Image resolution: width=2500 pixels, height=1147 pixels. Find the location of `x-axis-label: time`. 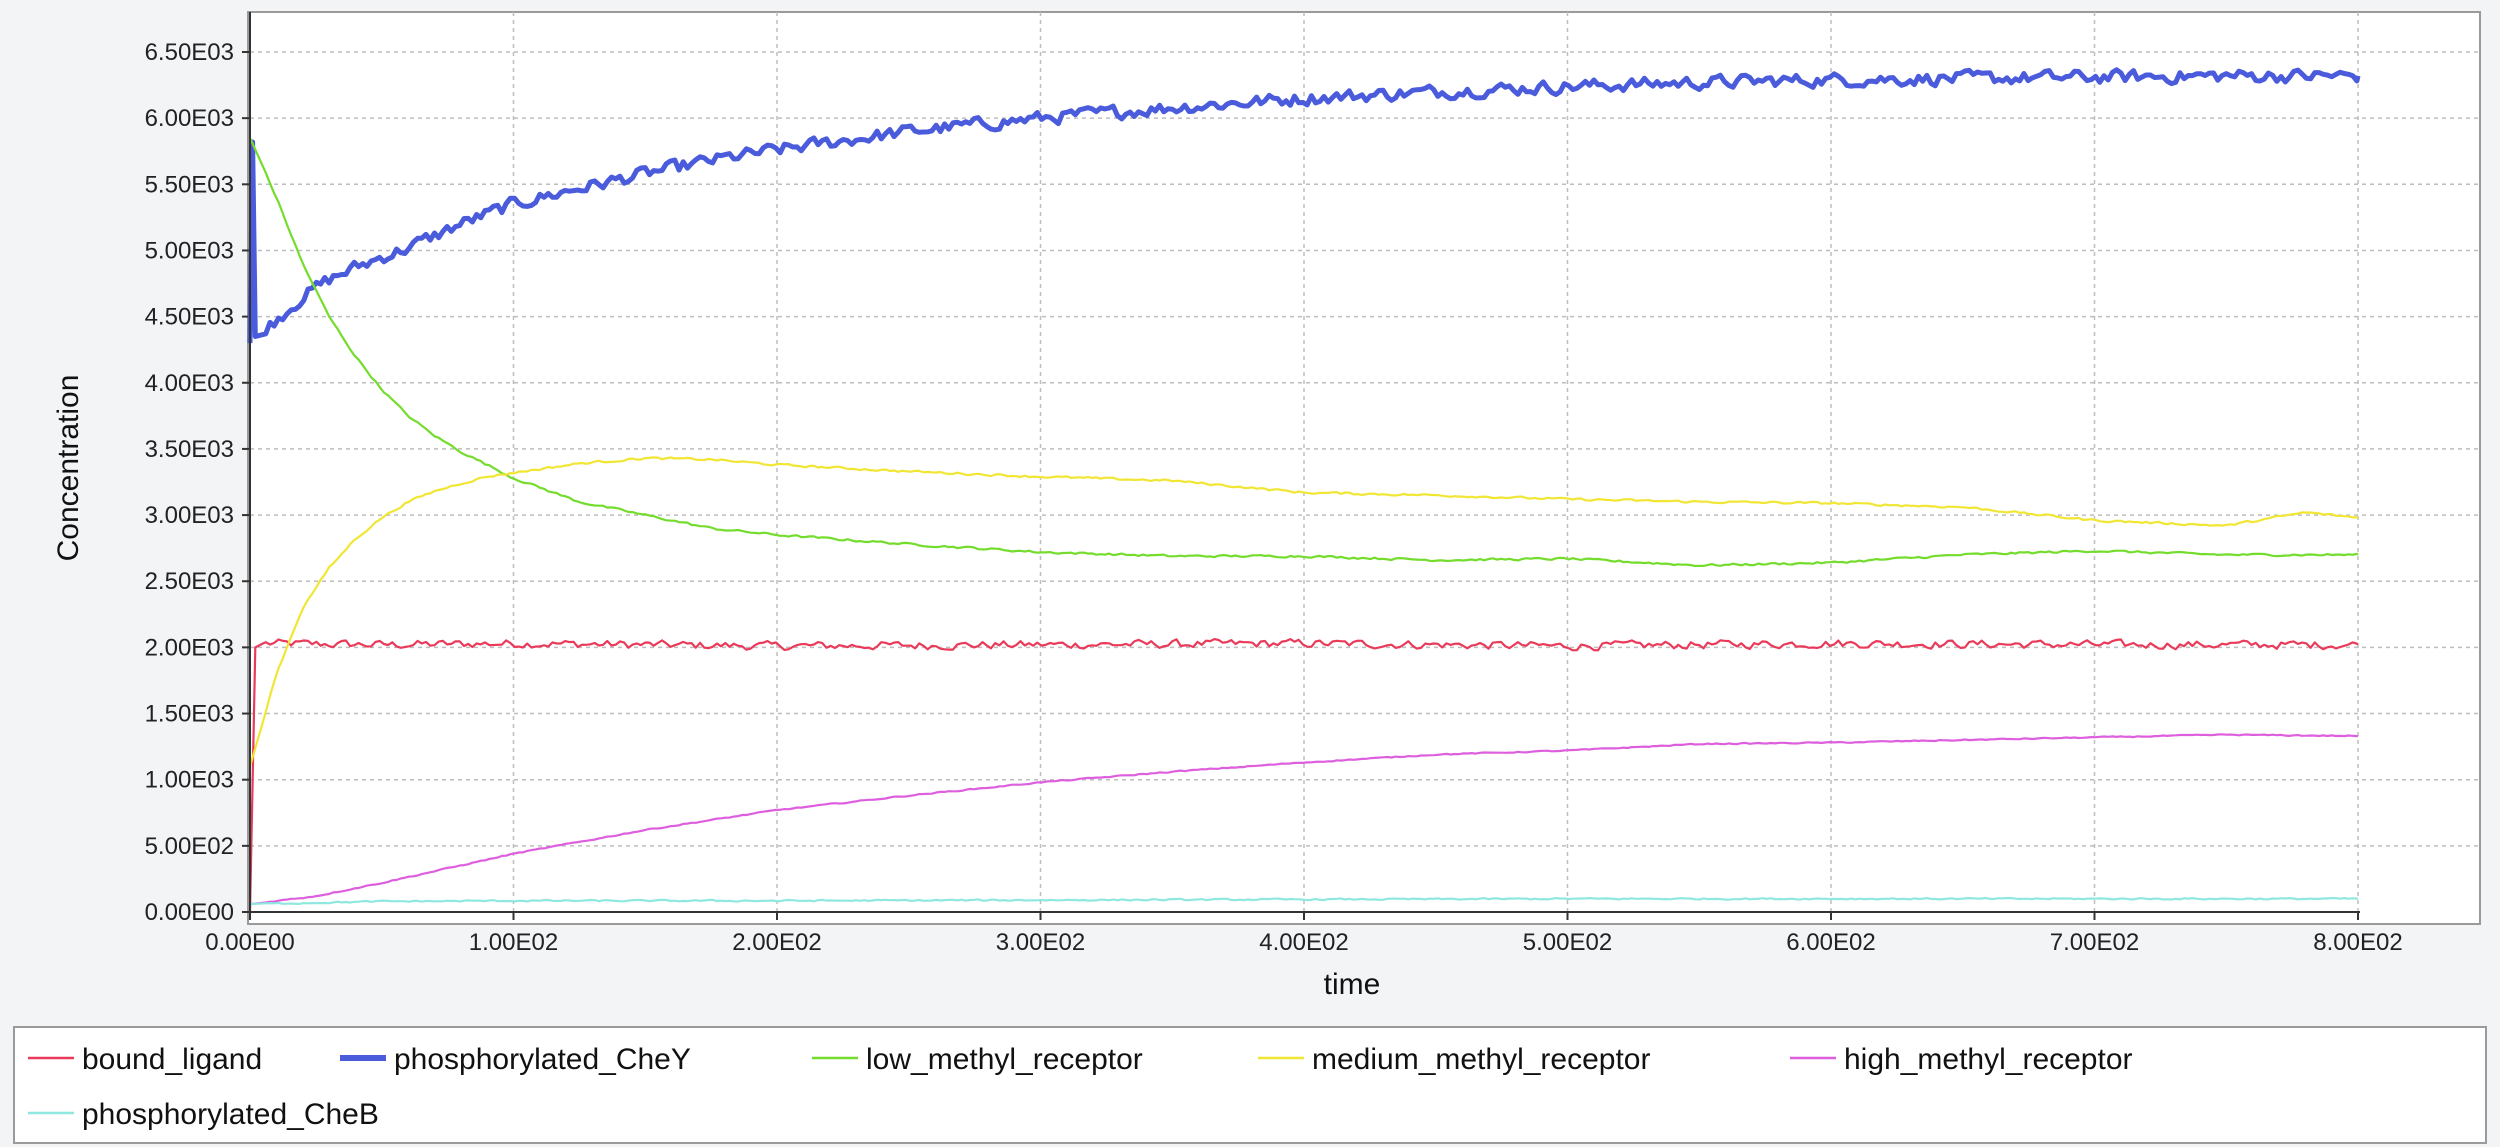

x-axis-label: time is located at coordinates (1352, 984).